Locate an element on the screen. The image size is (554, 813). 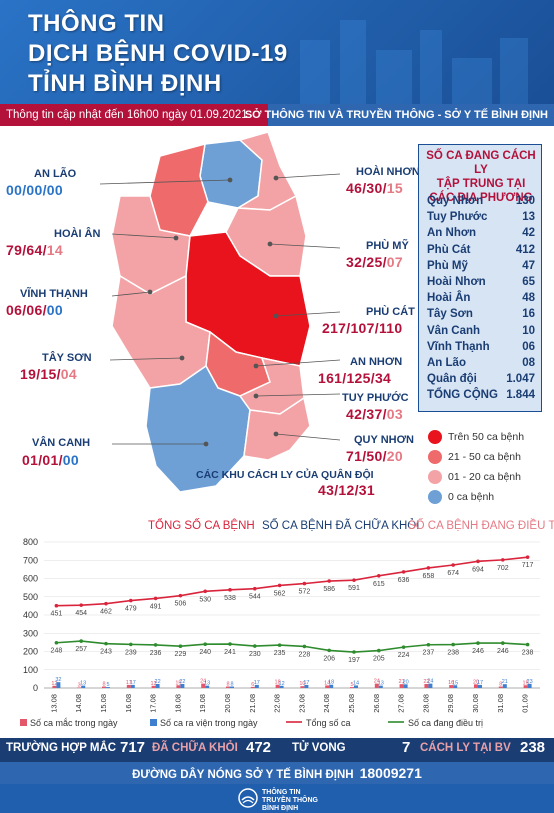
quarantine-row-value: 16 is located at coordinates (528, 314).